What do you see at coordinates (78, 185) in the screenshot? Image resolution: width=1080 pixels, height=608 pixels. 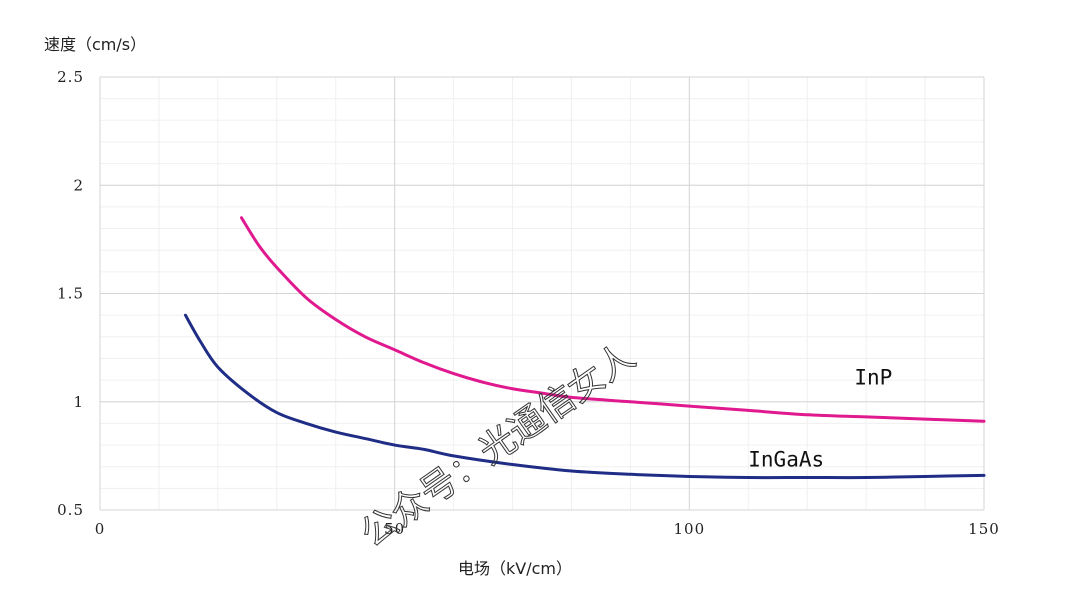 I see `y-tick-label: 2` at bounding box center [78, 185].